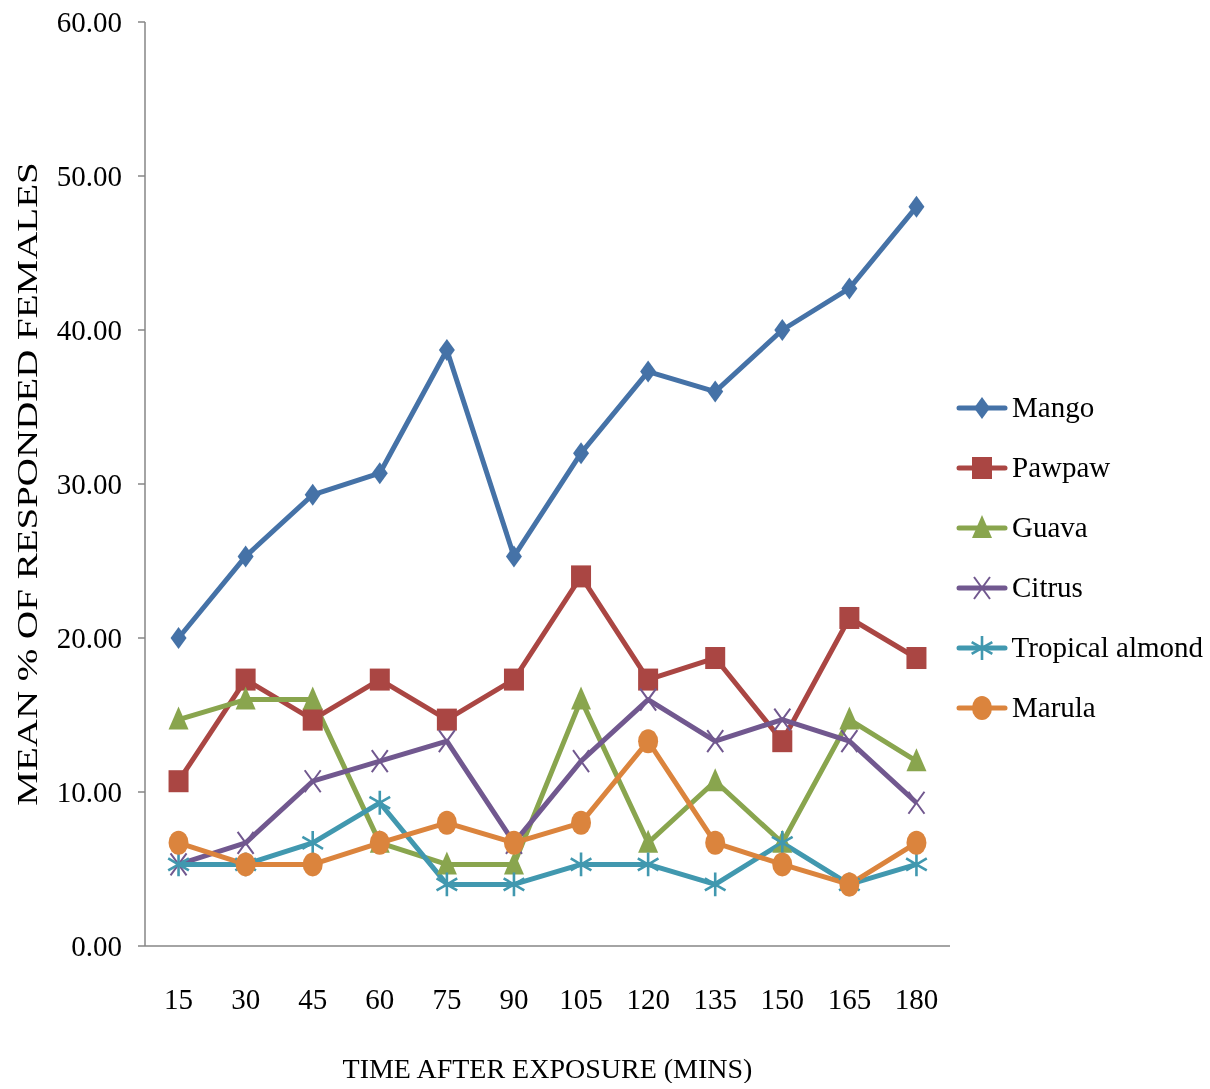  What do you see at coordinates (89, 484) in the screenshot?
I see `y-tick-label: 30.00` at bounding box center [89, 484].